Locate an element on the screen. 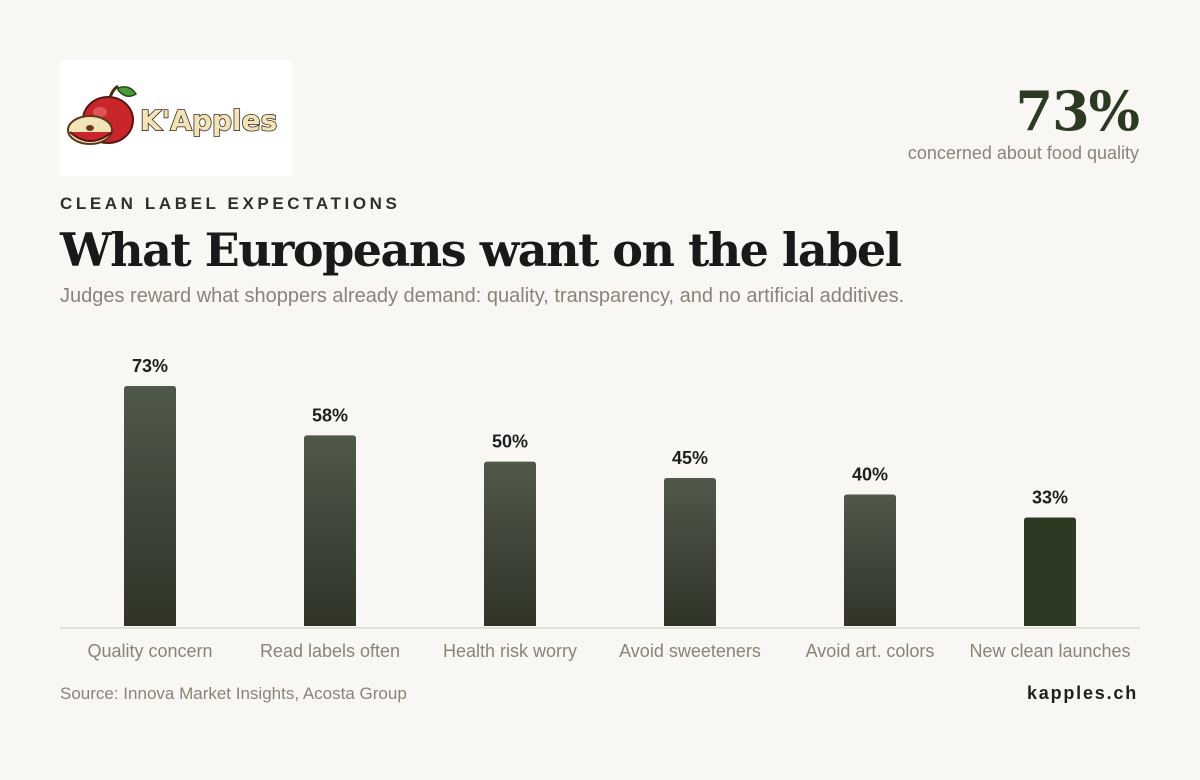 Image resolution: width=1200 pixels, height=780 pixels. data-label-0: 73% is located at coordinates (150, 366).